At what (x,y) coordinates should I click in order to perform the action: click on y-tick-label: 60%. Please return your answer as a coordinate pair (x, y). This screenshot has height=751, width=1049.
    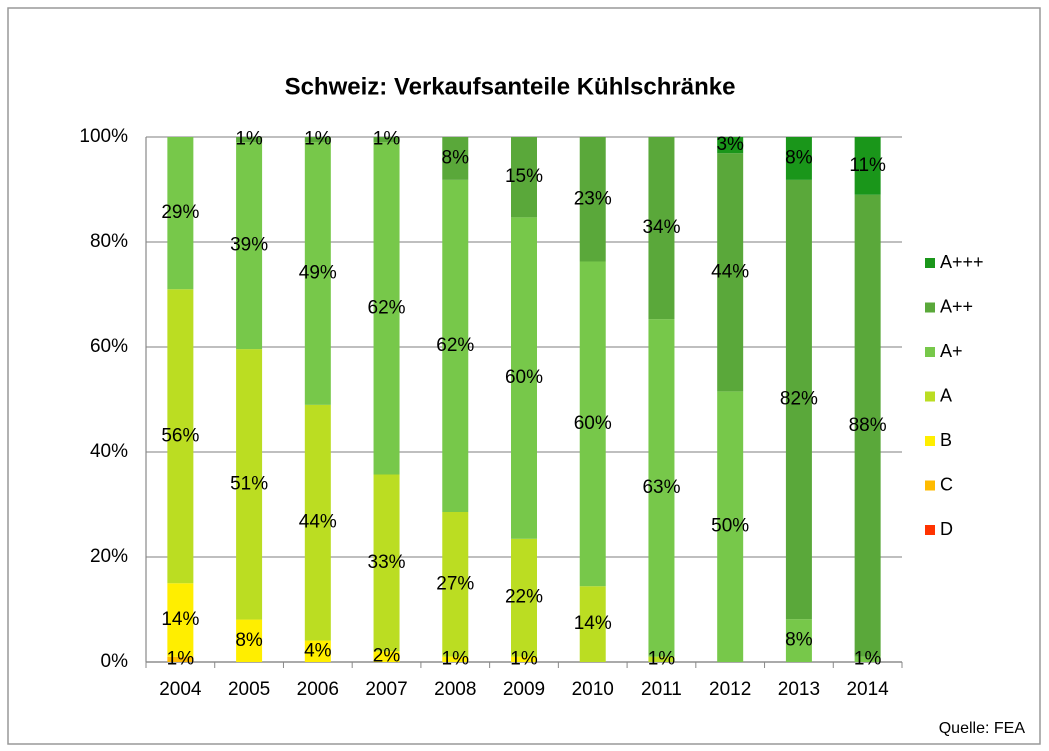
    Looking at the image, I should click on (109, 346).